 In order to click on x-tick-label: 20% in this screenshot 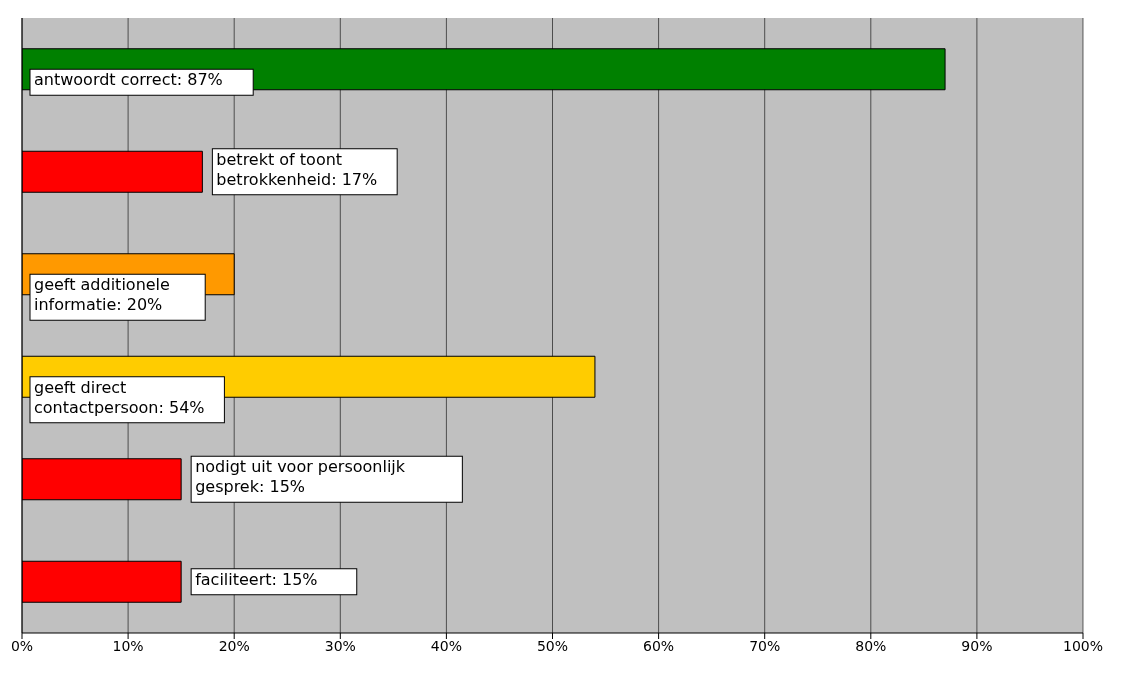, I will do `click(234, 645)`.